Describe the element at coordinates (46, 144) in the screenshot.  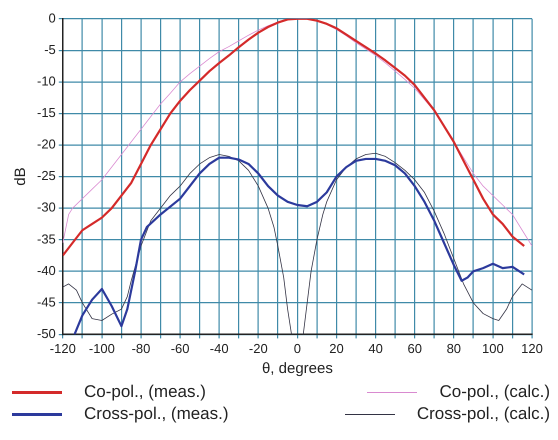
I see `y-tick-label: -20` at that location.